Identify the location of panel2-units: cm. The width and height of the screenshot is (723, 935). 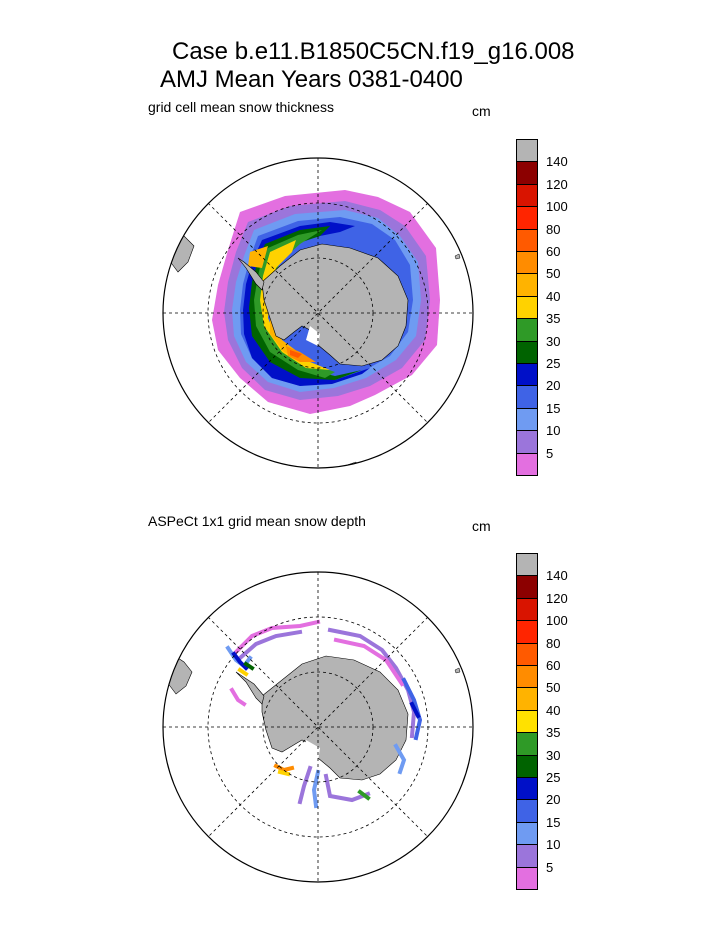
(481, 526).